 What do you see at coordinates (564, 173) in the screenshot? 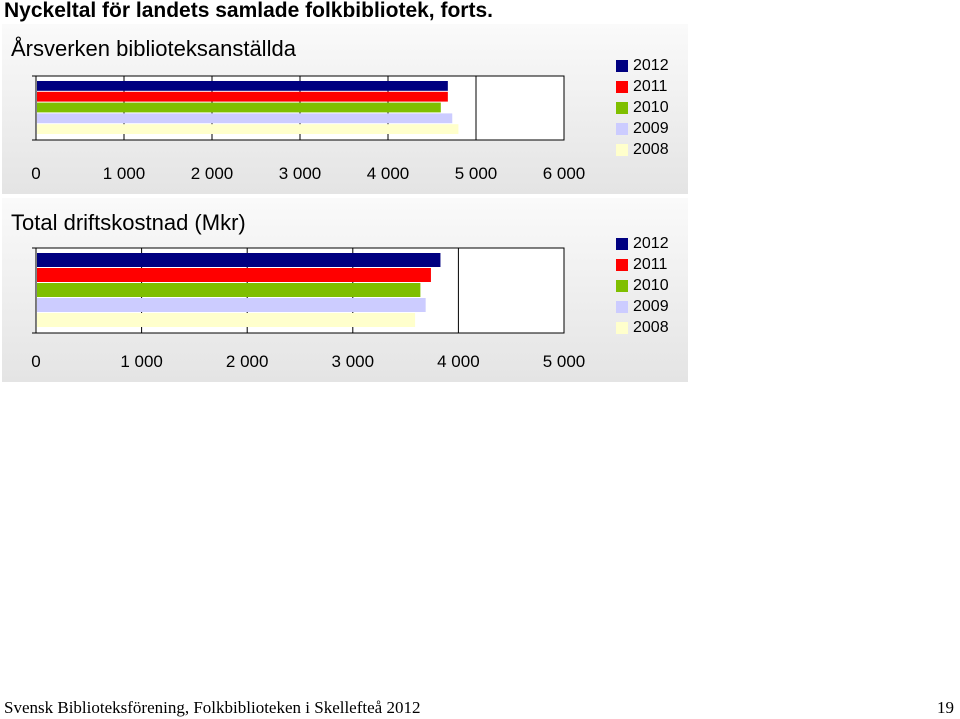
I see `x-tick-label: 6 000` at bounding box center [564, 173].